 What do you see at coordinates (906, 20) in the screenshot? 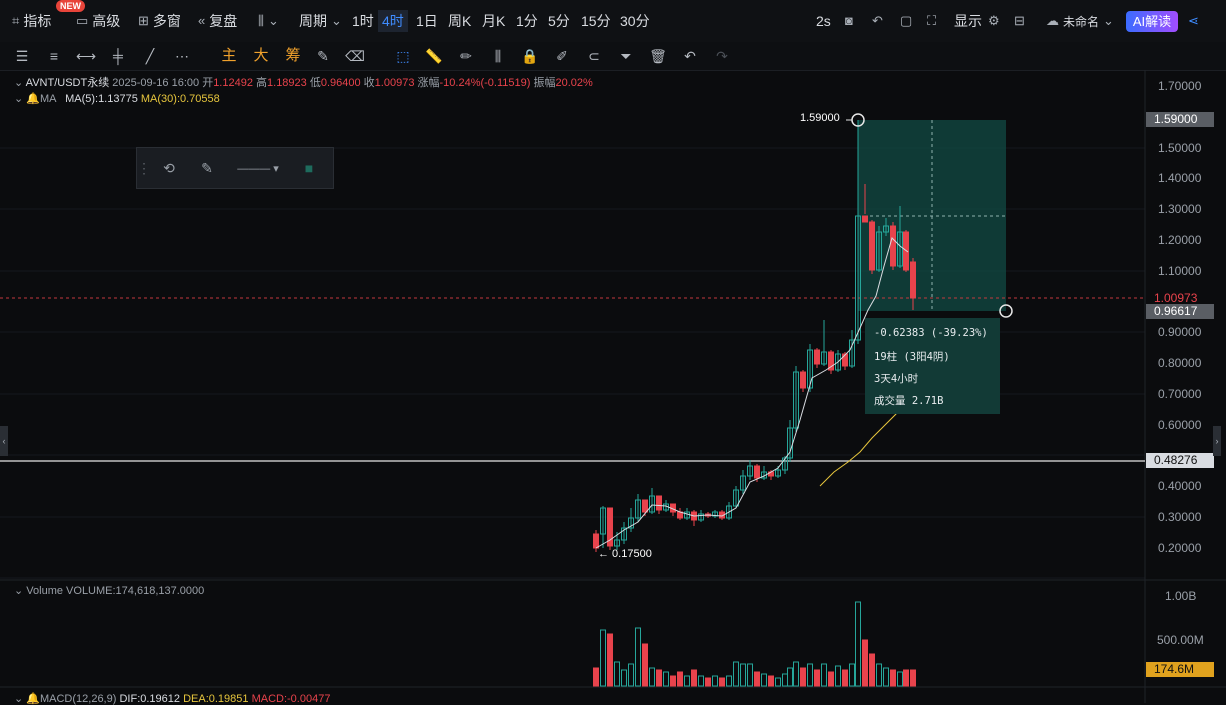
I see `comment-icon: ▢` at bounding box center [906, 20].